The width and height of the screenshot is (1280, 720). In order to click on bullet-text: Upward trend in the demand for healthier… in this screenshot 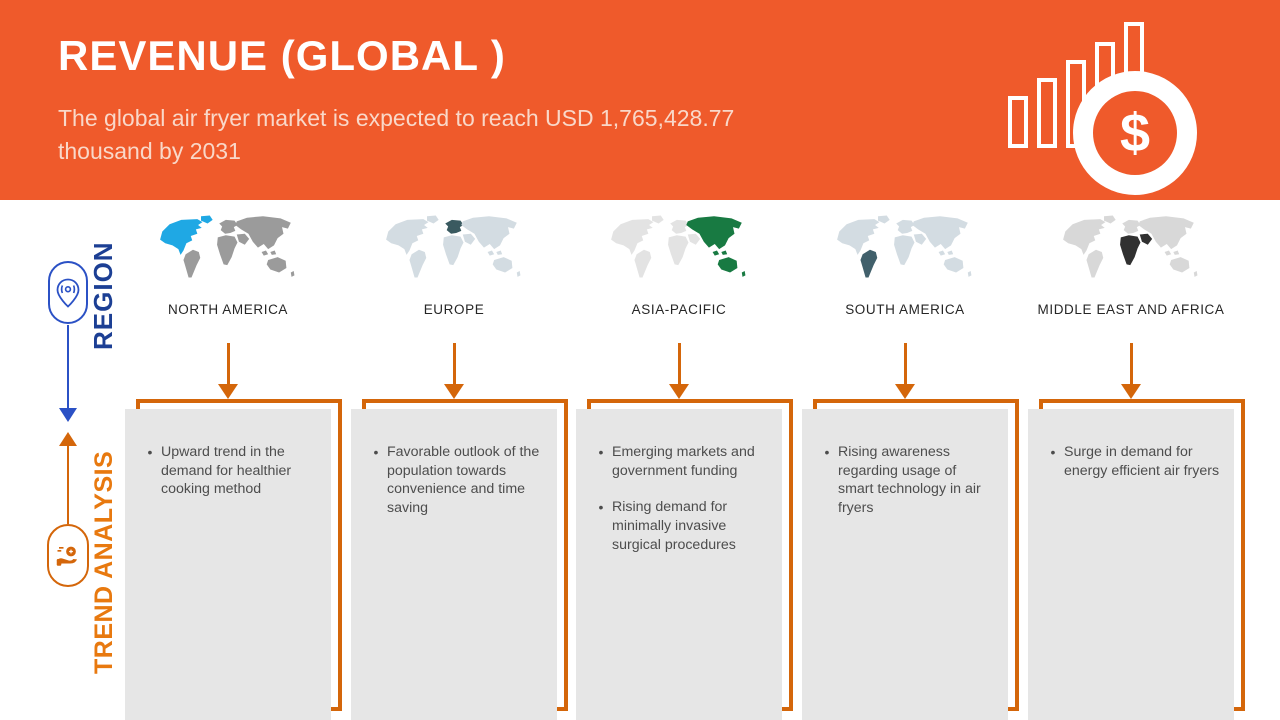, I will do `click(226, 471)`.